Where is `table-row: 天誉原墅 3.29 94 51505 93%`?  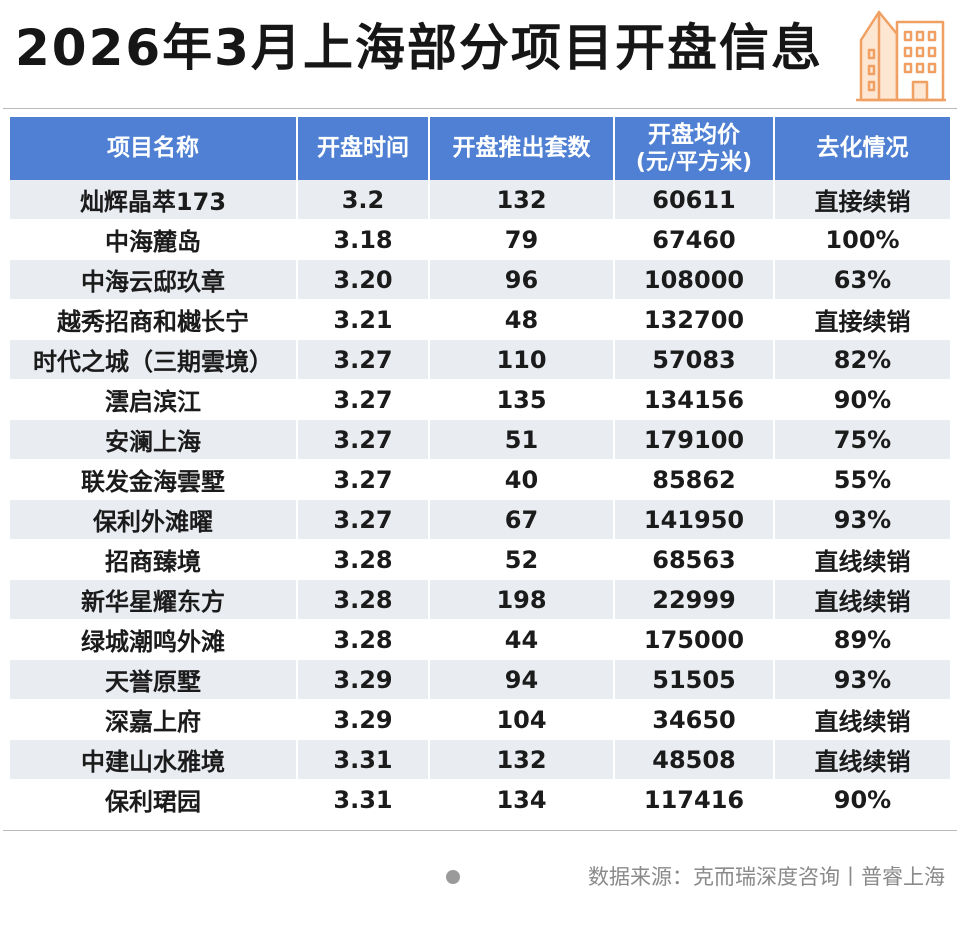
table-row: 天誉原墅 3.29 94 51505 93% is located at coordinates (480, 680).